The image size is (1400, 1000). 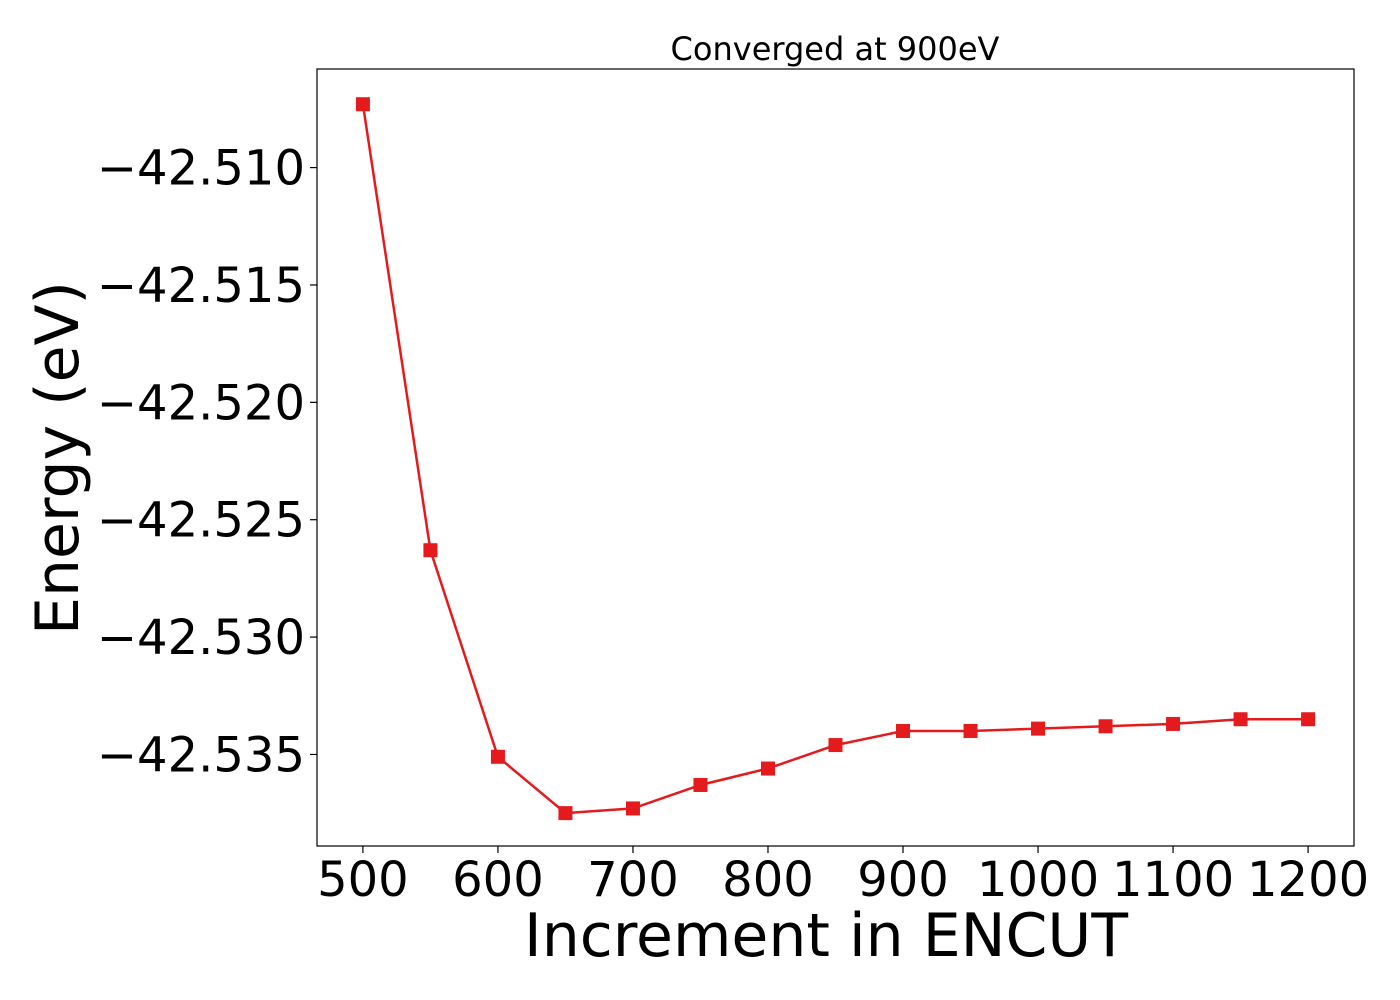 I want to click on x-axis-ticks: 500 600 700 800 900 1000 1100 1200, so click(x=843, y=877).